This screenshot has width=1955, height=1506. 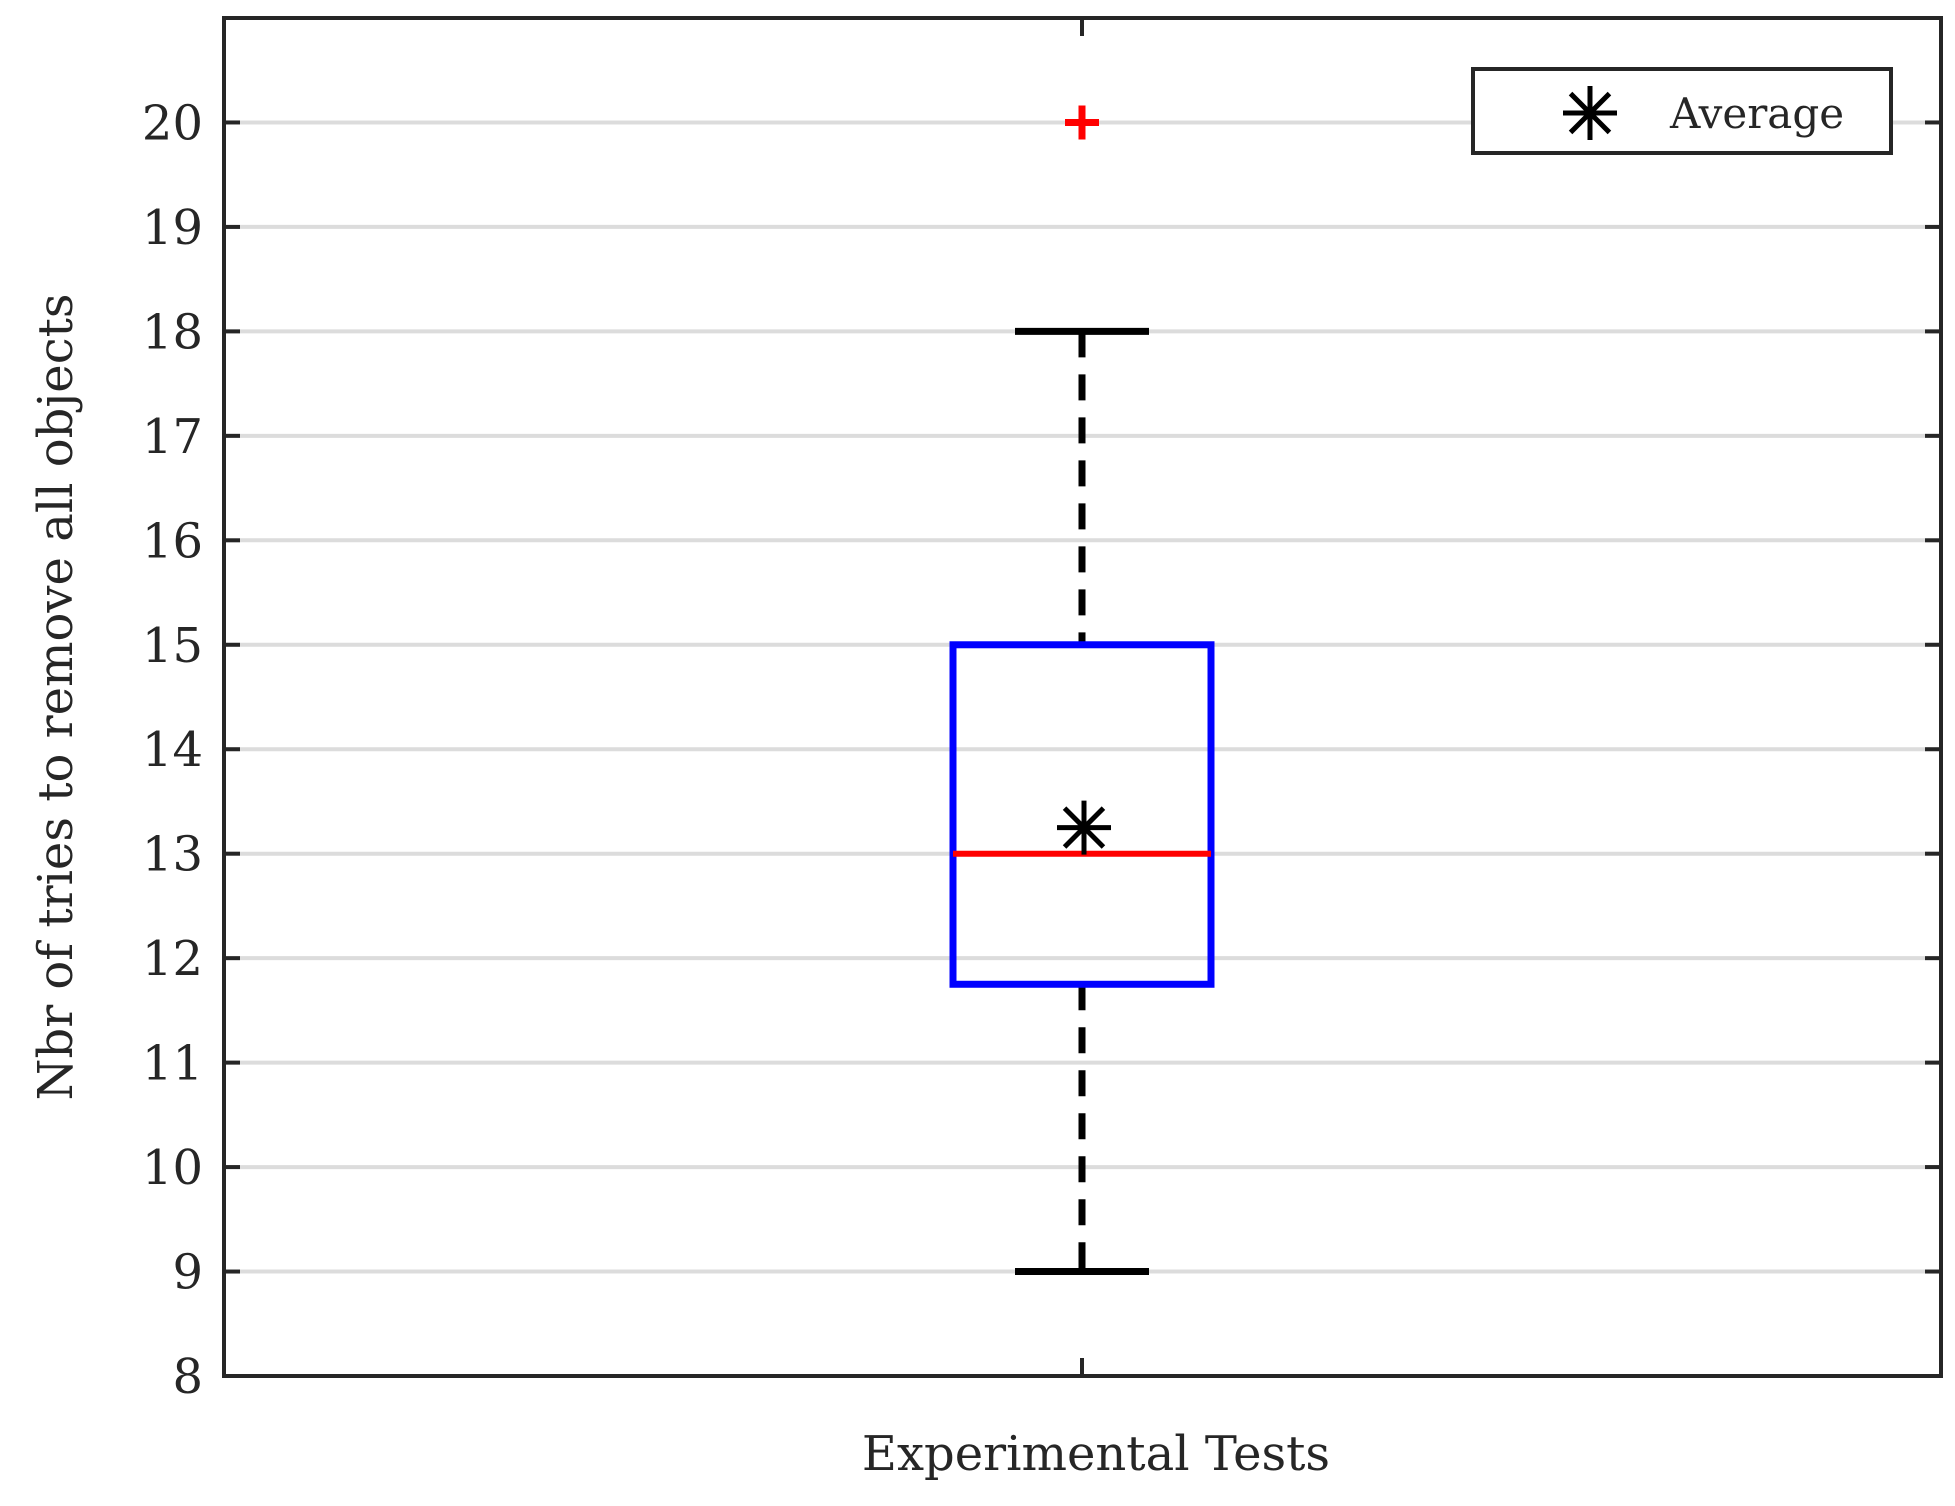 What do you see at coordinates (1096, 1454) in the screenshot?
I see `x-axis-label: Experimental Tests` at bounding box center [1096, 1454].